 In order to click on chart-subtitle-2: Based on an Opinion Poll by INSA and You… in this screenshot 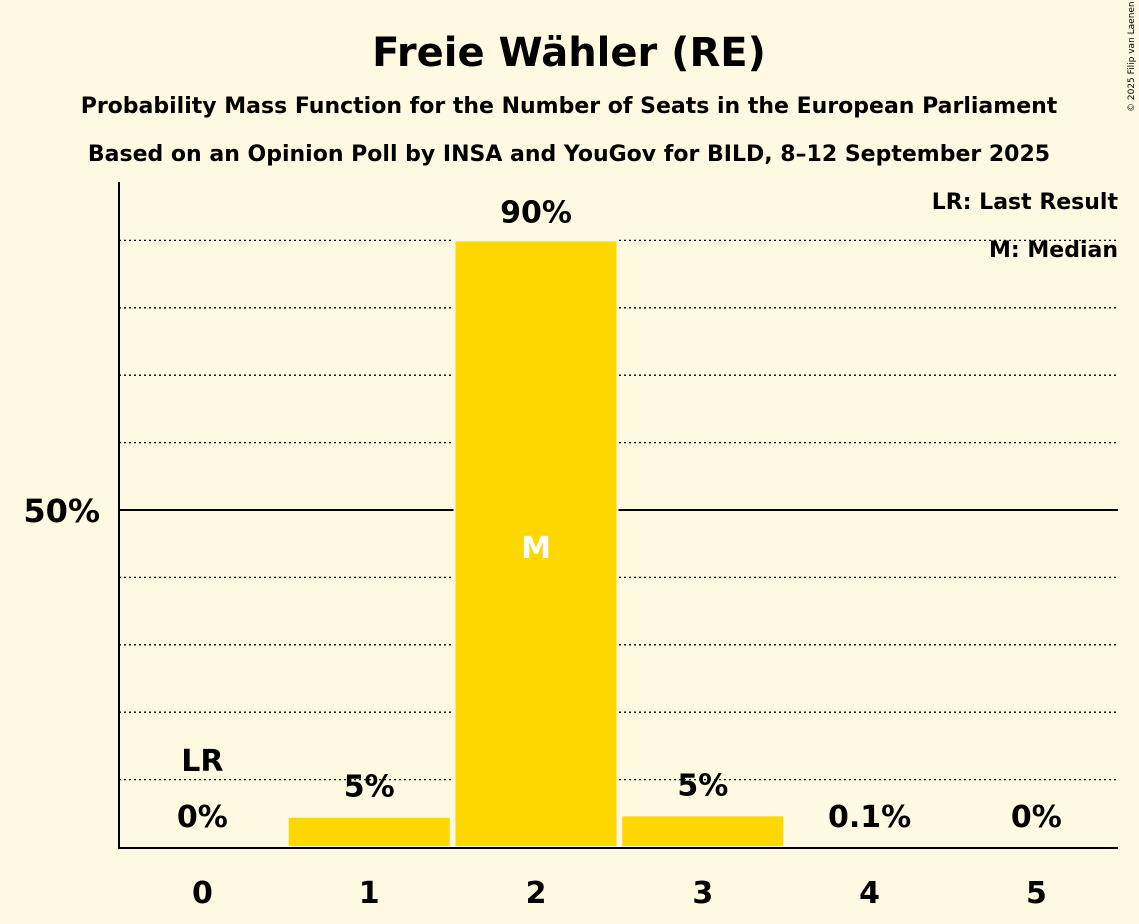, I will do `click(569, 154)`.